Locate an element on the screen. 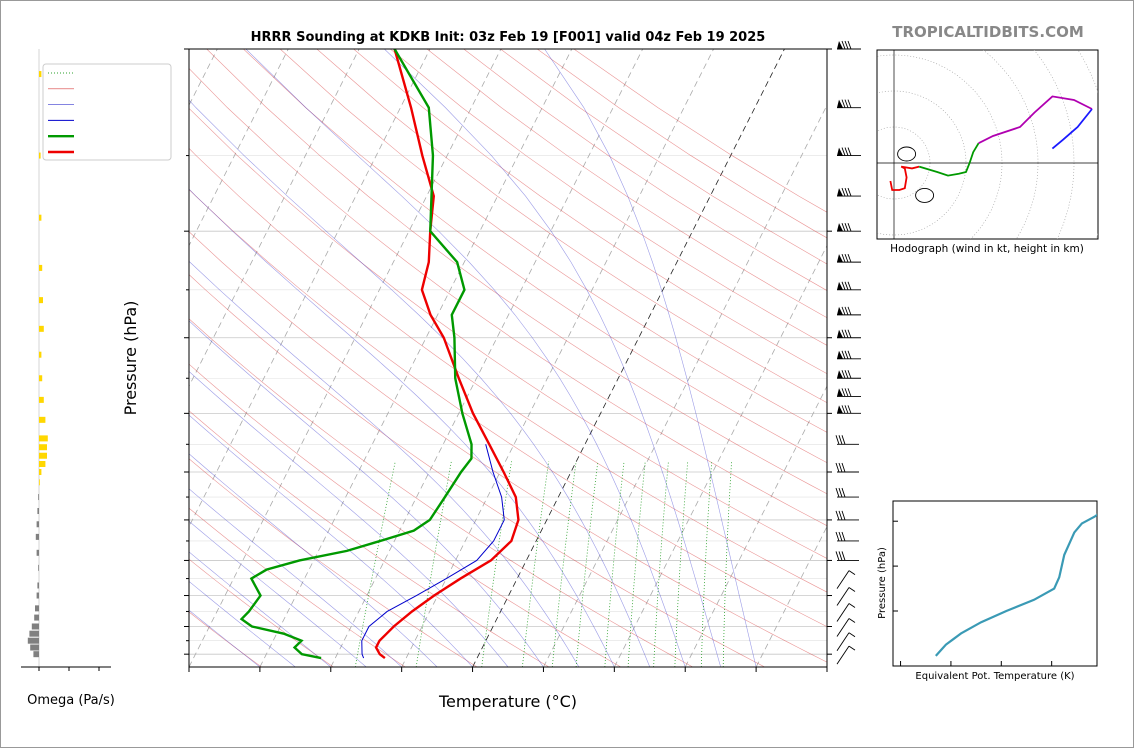  omega-panel: Omega (Pa/s) is located at coordinates (68, 378).